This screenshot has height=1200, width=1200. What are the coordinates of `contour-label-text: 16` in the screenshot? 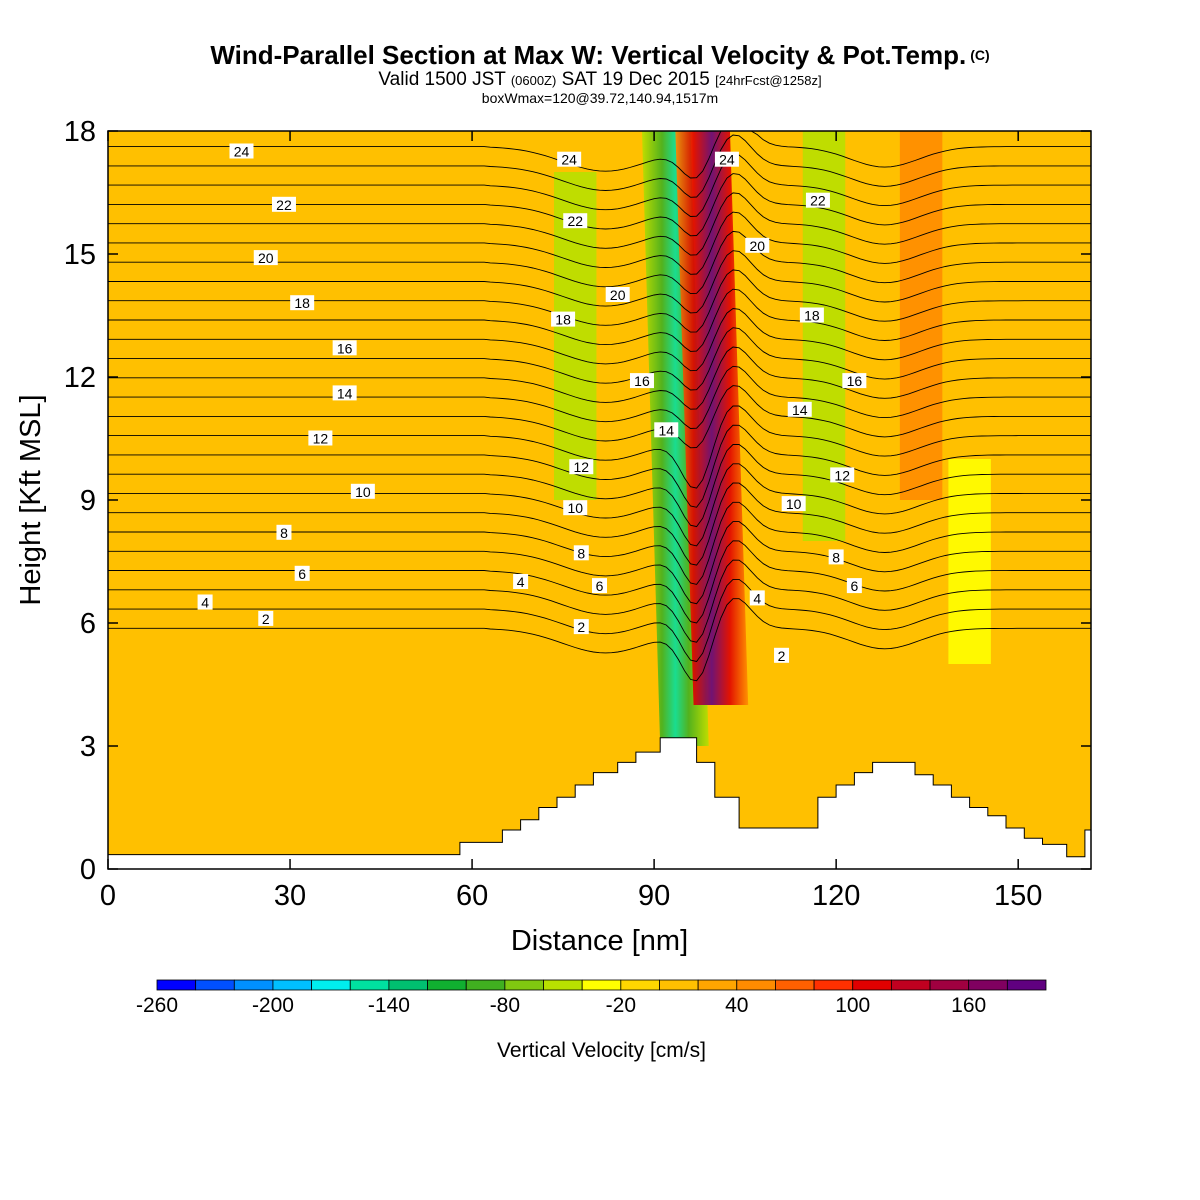 It's located at (855, 381).